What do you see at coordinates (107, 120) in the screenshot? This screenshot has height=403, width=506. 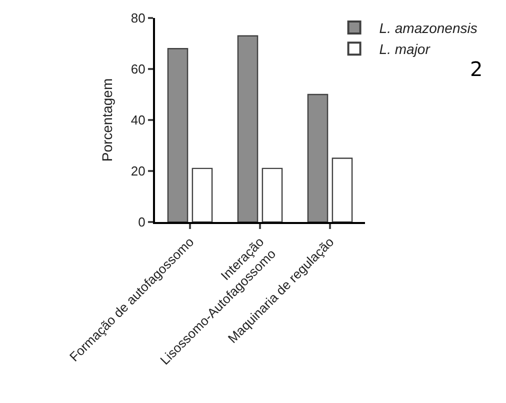 I see `y-axis-title: Porcentagem` at bounding box center [107, 120].